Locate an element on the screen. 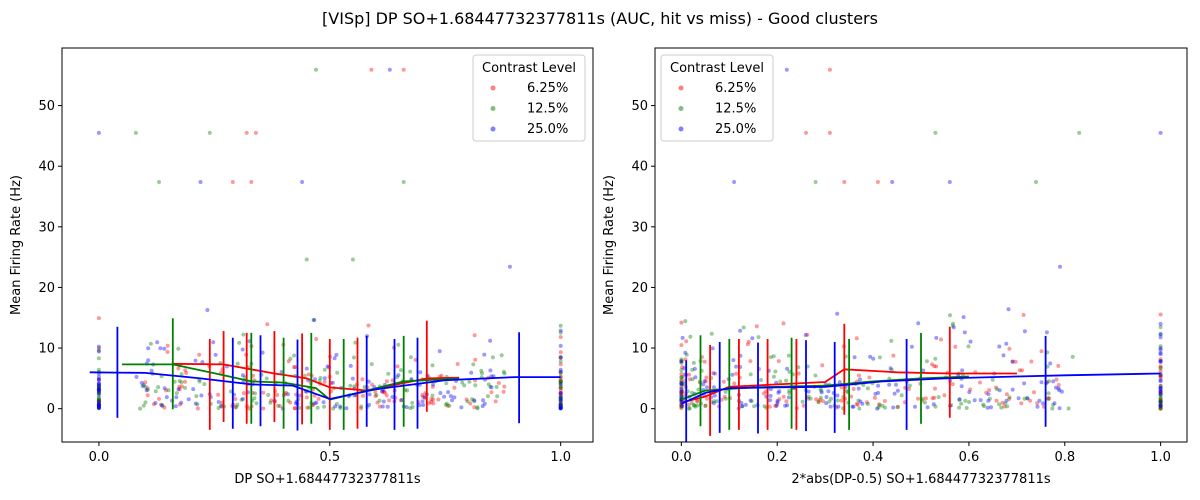 Image resolution: width=1200 pixels, height=500 pixels. right-y-tick-label: 30 is located at coordinates (639, 227).